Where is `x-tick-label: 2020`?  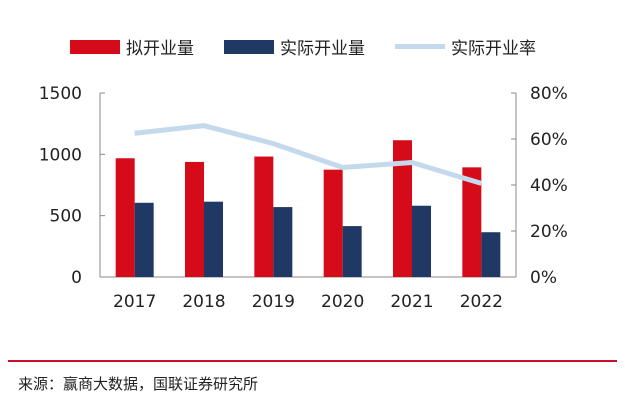 x-tick-label: 2020 is located at coordinates (342, 302).